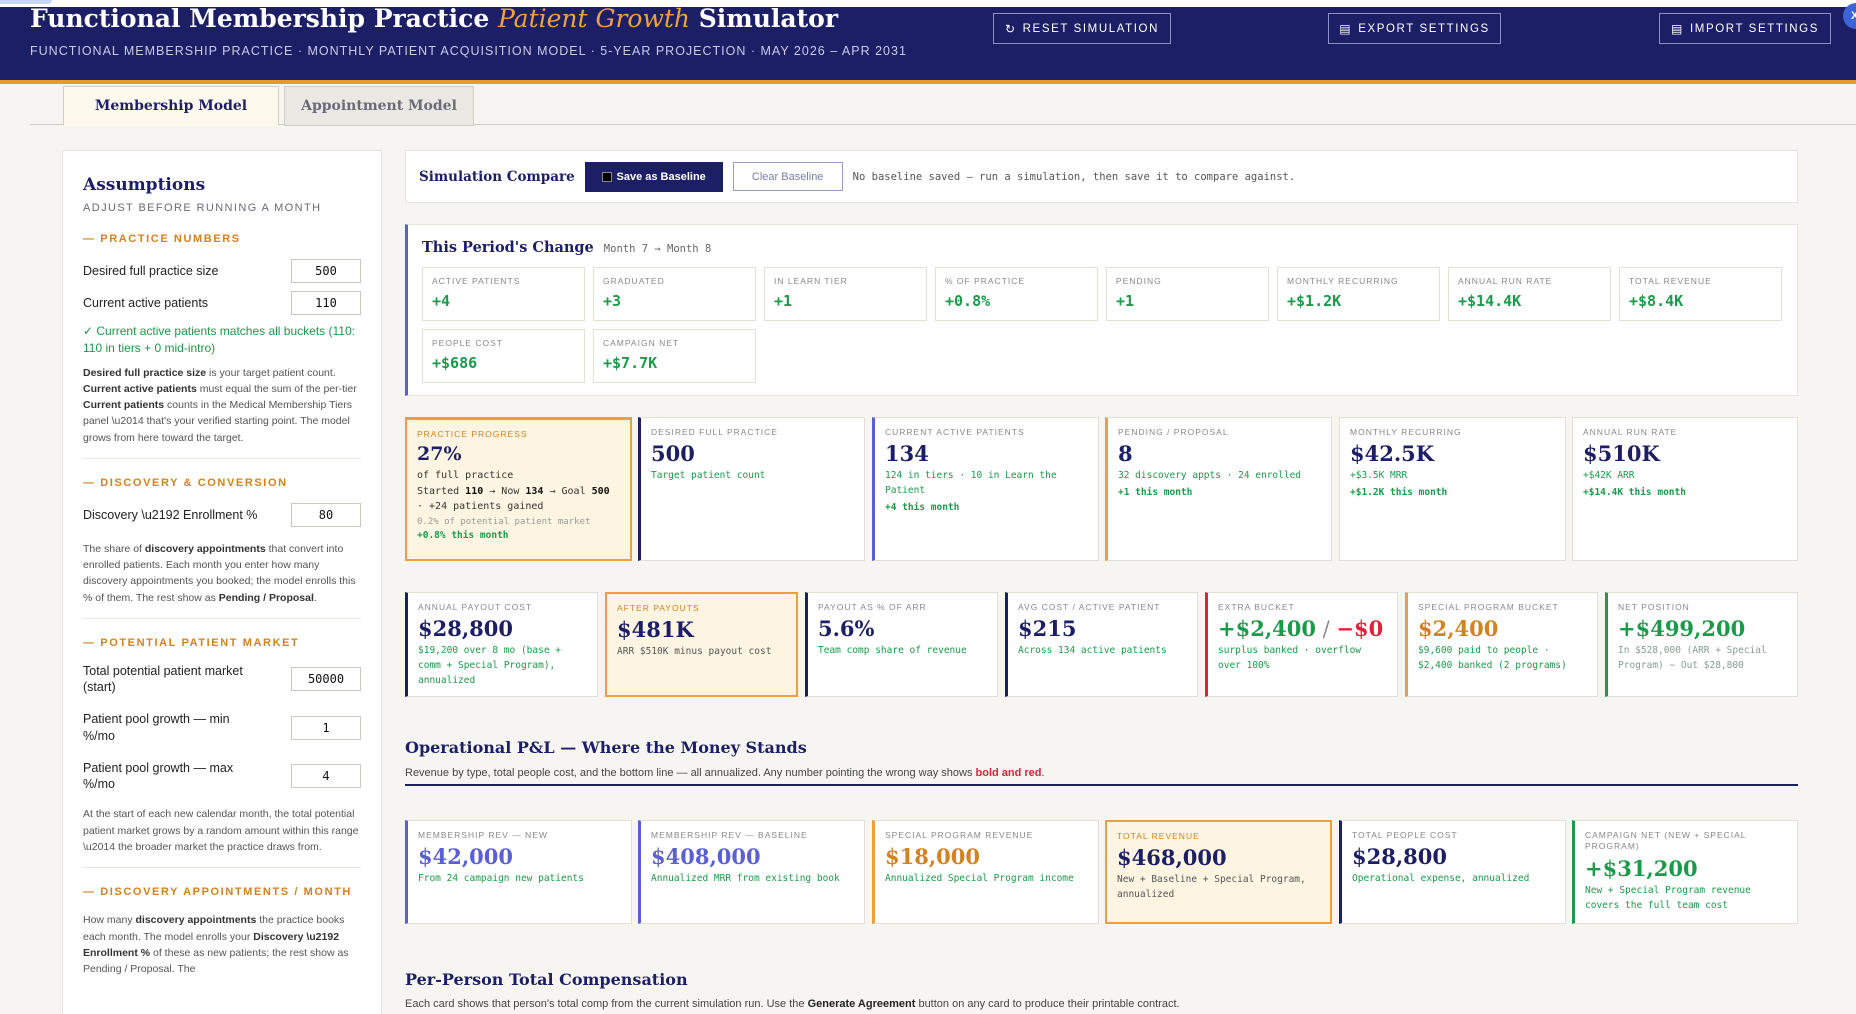 This screenshot has height=1014, width=1856. What do you see at coordinates (606, 176) in the screenshot?
I see `save-icon` at bounding box center [606, 176].